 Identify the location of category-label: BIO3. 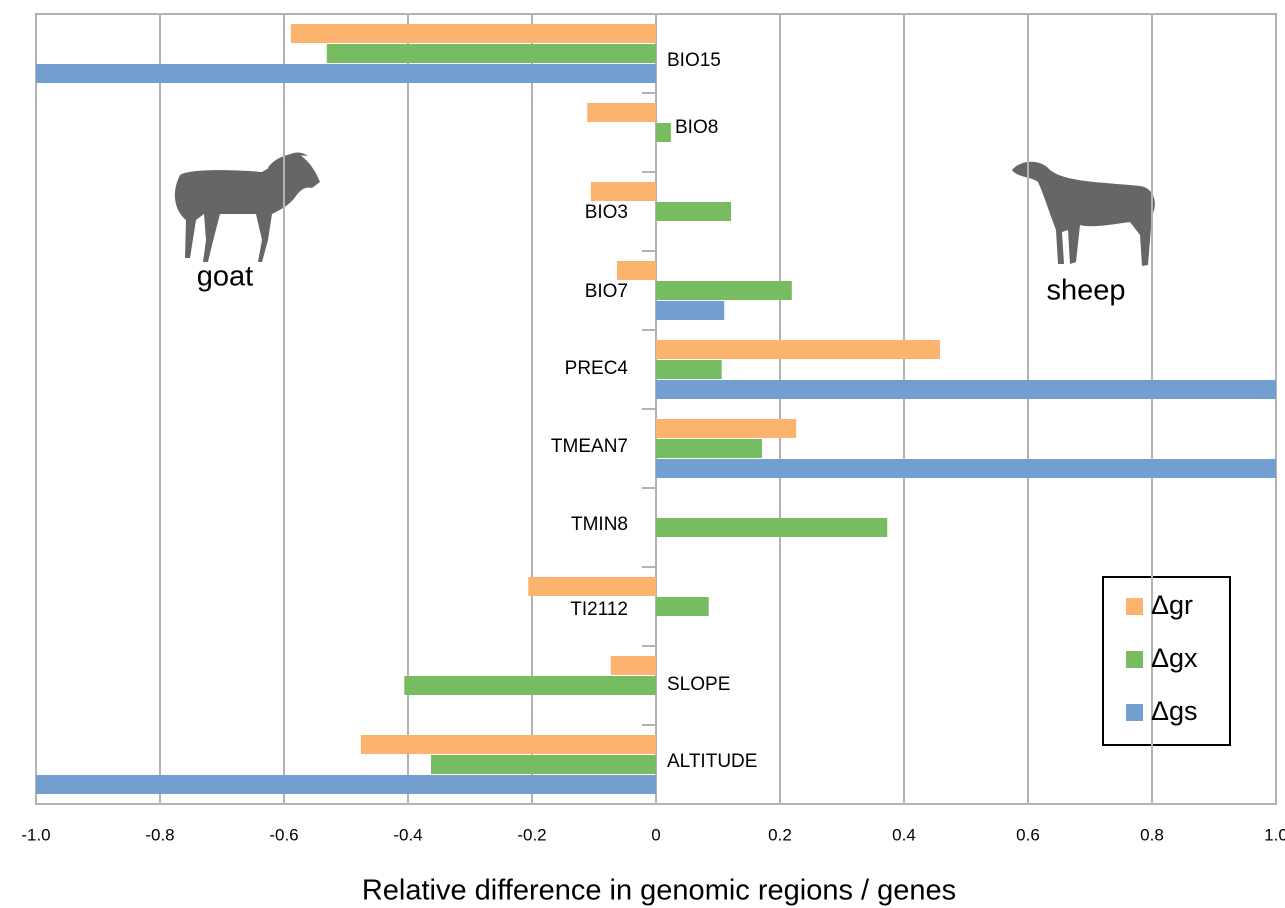
(606, 212).